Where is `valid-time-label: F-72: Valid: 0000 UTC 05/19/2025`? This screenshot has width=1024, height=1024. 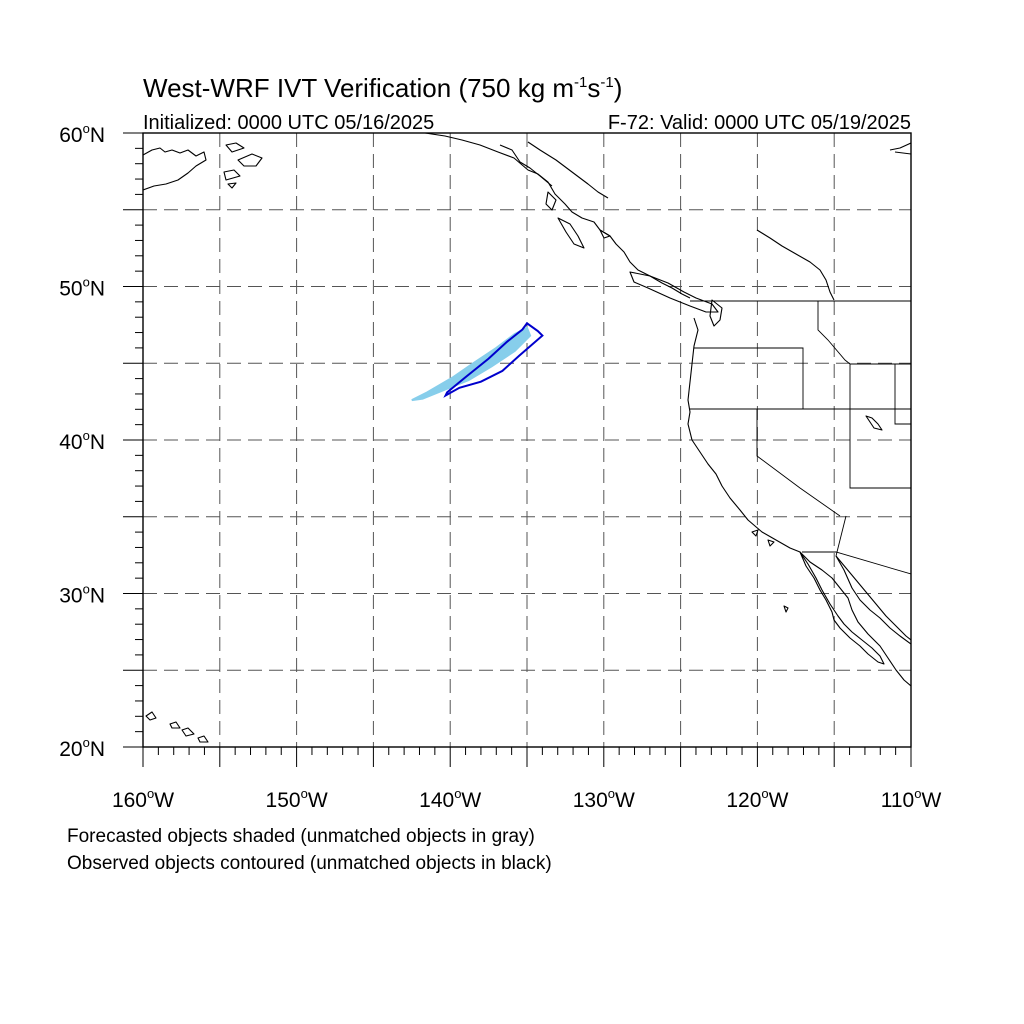 valid-time-label: F-72: Valid: 0000 UTC 05/19/2025 is located at coordinates (759, 123).